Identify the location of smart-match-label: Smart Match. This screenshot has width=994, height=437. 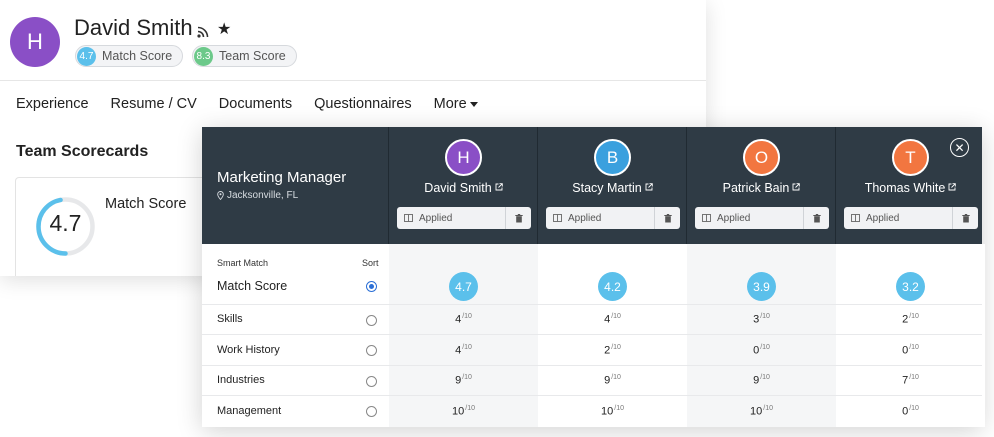
(243, 263).